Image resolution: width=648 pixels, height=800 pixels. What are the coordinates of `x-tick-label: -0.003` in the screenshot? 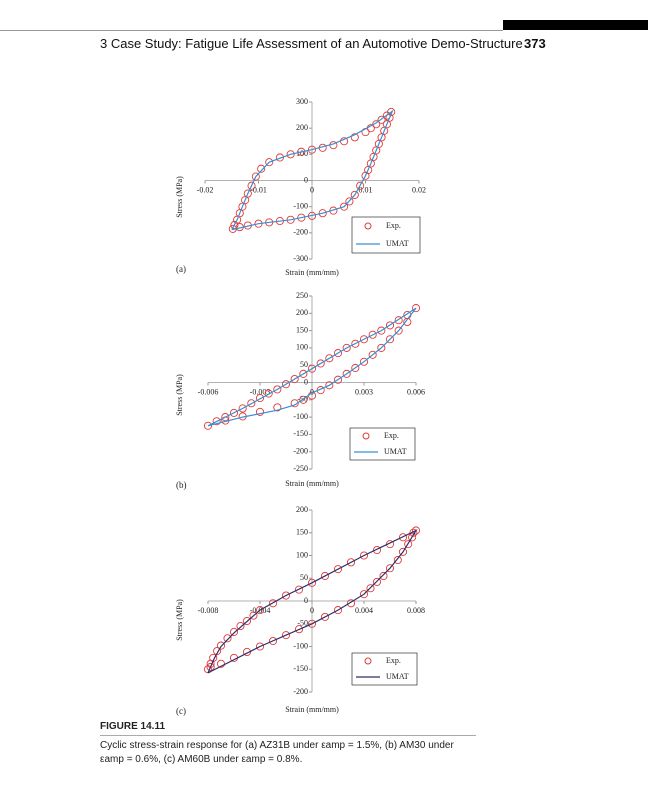 It's located at (260, 391).